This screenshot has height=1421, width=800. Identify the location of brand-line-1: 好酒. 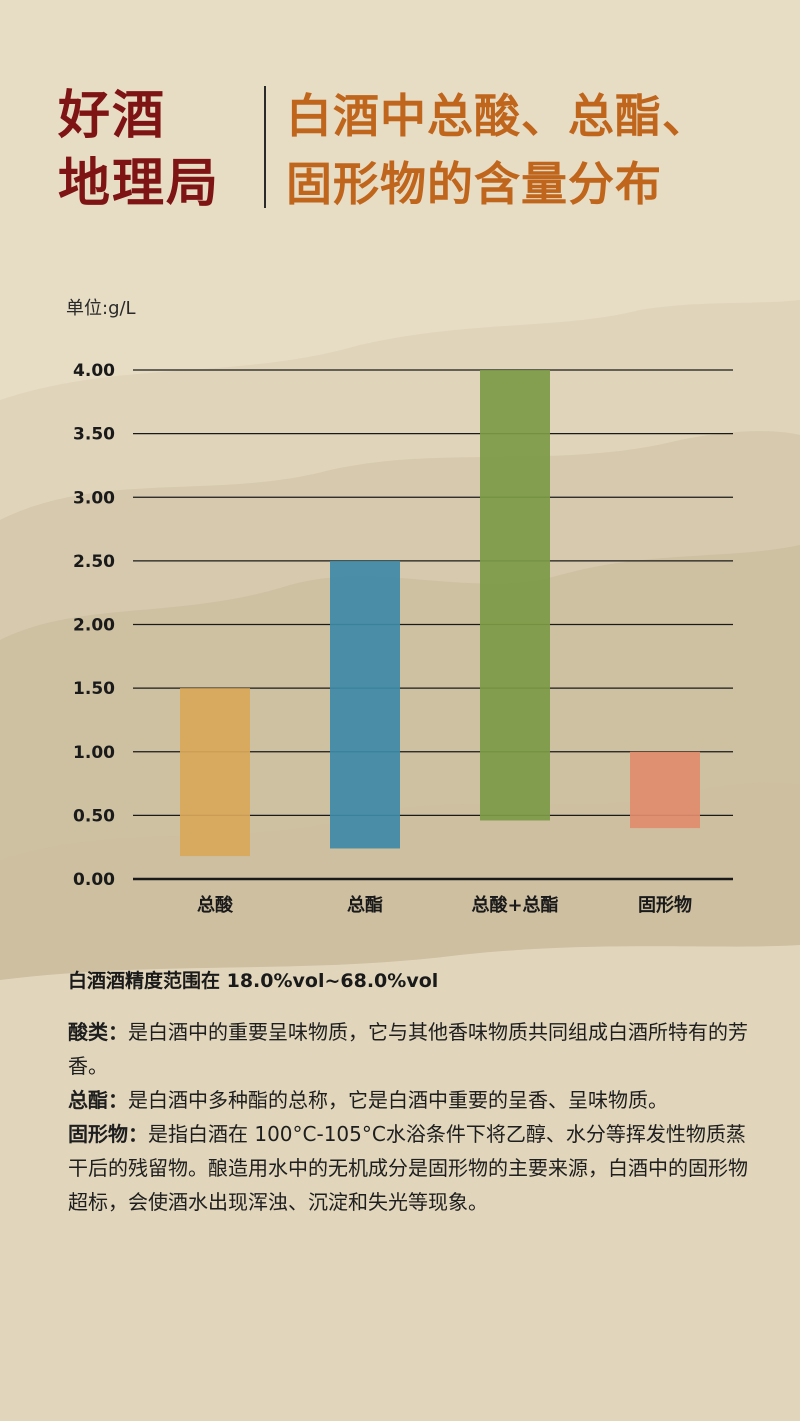
(112, 115).